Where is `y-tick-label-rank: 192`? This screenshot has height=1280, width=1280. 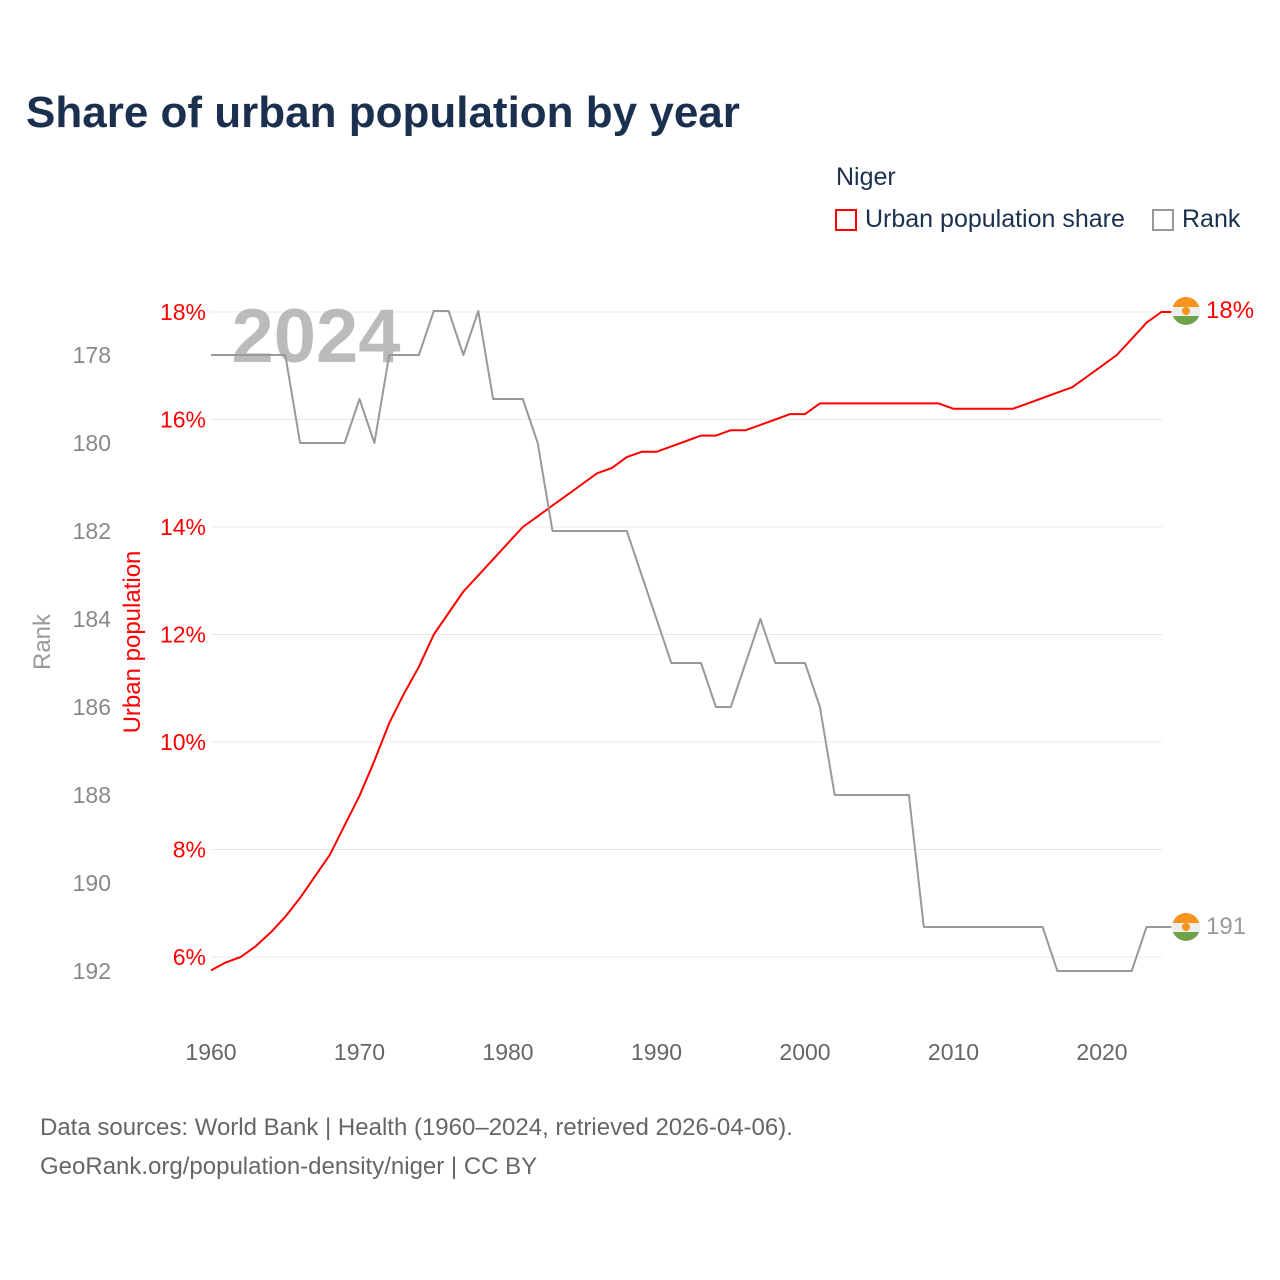
y-tick-label-rank: 192 is located at coordinates (92, 971).